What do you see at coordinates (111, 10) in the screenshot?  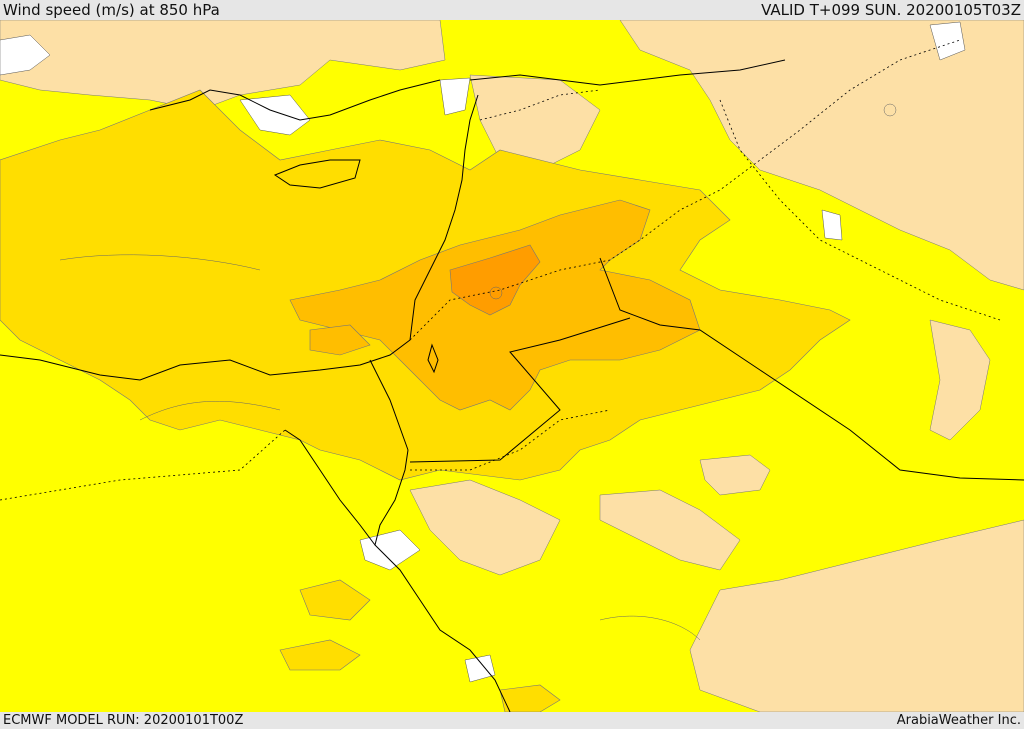 I see `map-title: Wind speed (m/s) at 850 hPa` at bounding box center [111, 10].